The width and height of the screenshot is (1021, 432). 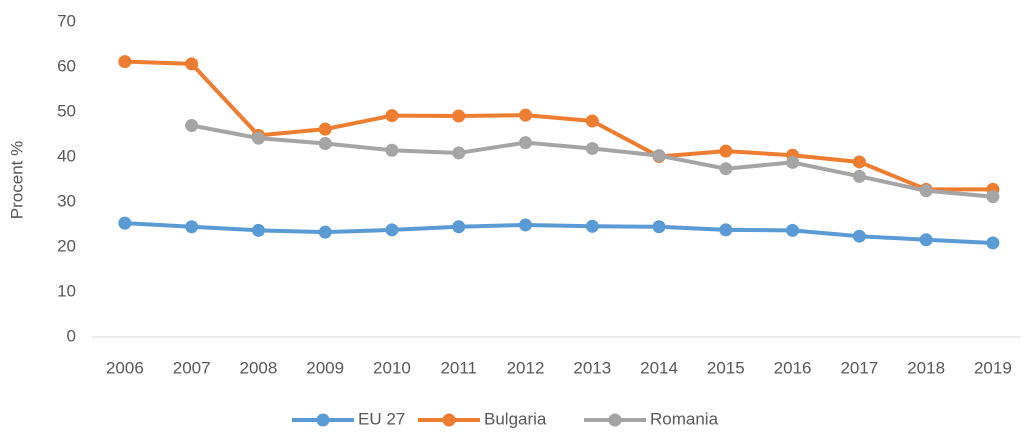 What do you see at coordinates (381, 418) in the screenshot?
I see `legend-label: EU 27` at bounding box center [381, 418].